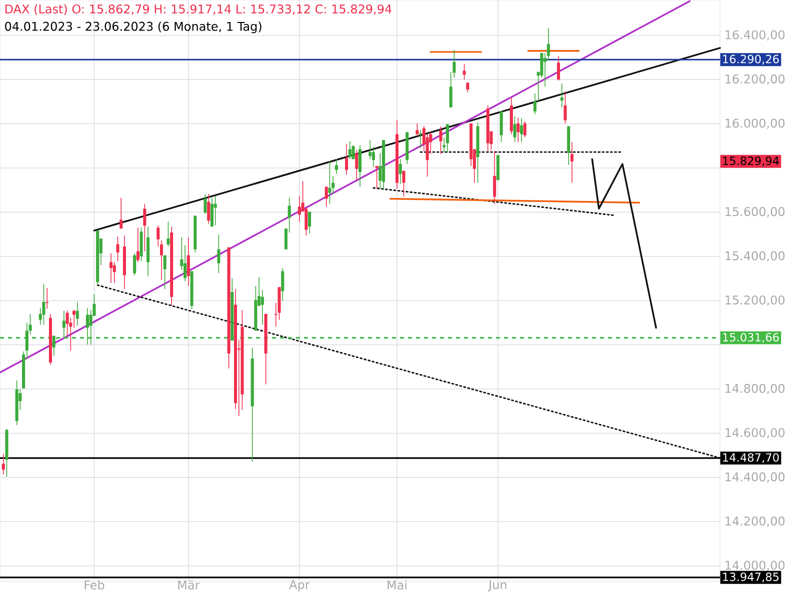 The image size is (800, 600). Describe the element at coordinates (751, 458) in the screenshot. I see `ref-line-label: 14.487,70` at that location.